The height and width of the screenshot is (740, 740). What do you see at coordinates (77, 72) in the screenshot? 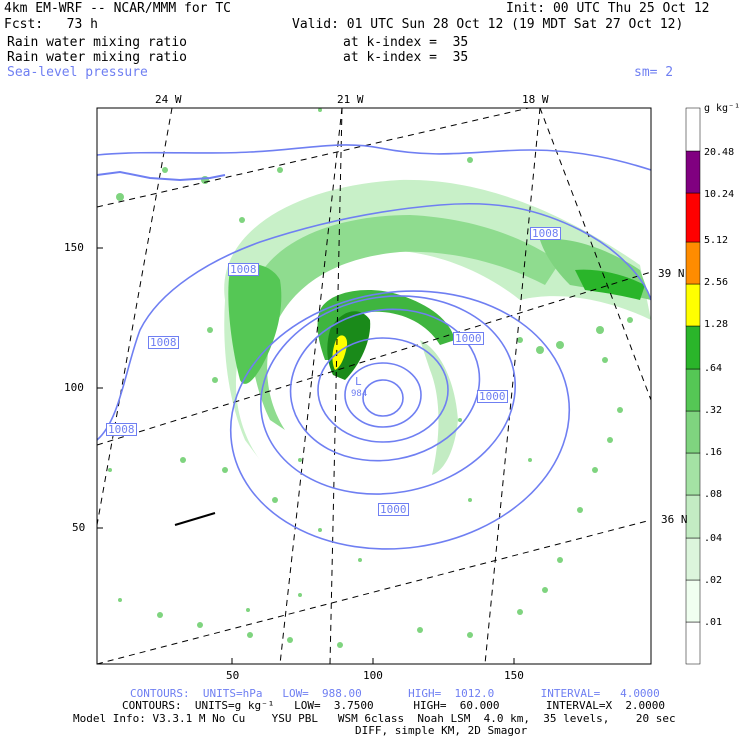
I see `field-3-name: Sea-level pressure` at bounding box center [77, 72].